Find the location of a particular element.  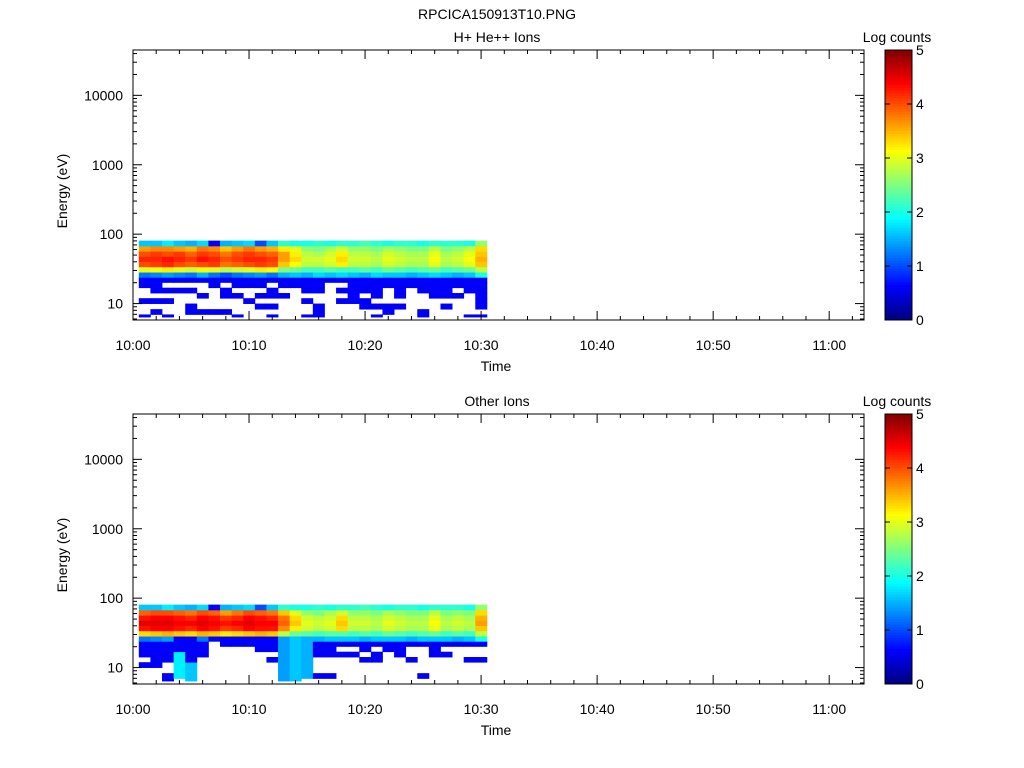

colorbar-tick-label: 3 is located at coordinates (920, 158).